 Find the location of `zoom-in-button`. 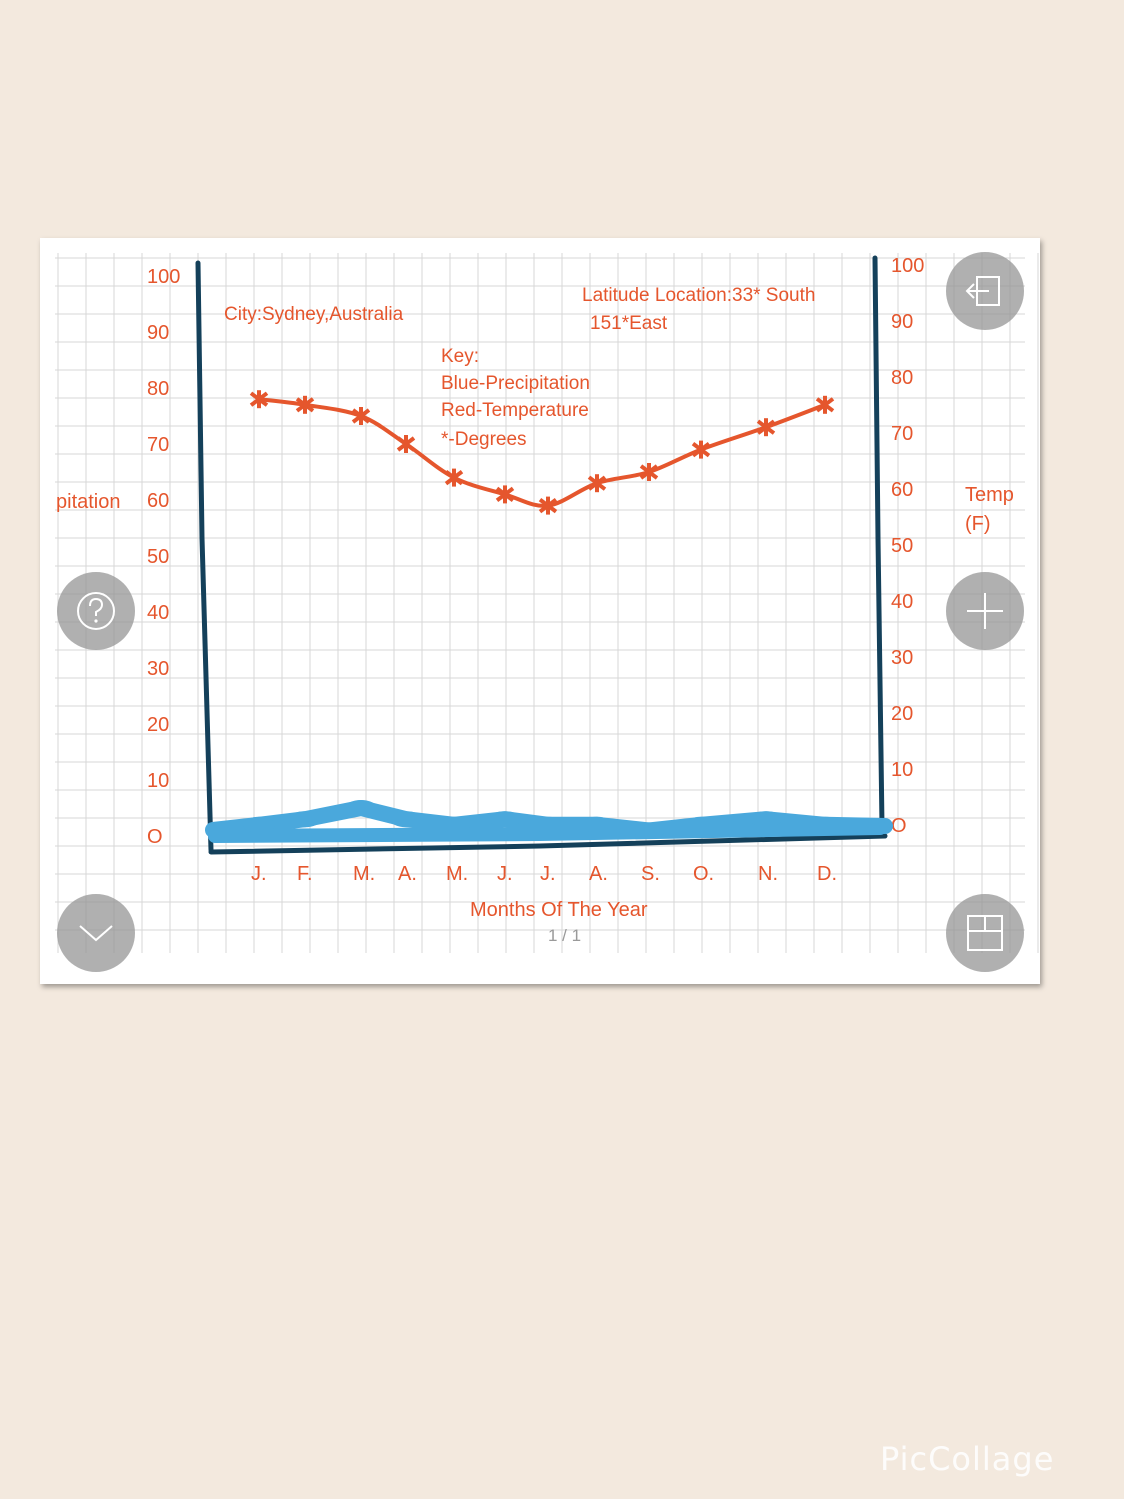

zoom-in-button is located at coordinates (985, 611).